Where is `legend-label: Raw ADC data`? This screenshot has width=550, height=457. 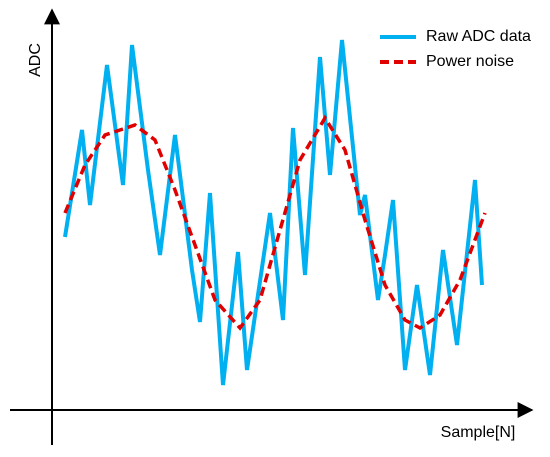
legend-label: Raw ADC data is located at coordinates (478, 36).